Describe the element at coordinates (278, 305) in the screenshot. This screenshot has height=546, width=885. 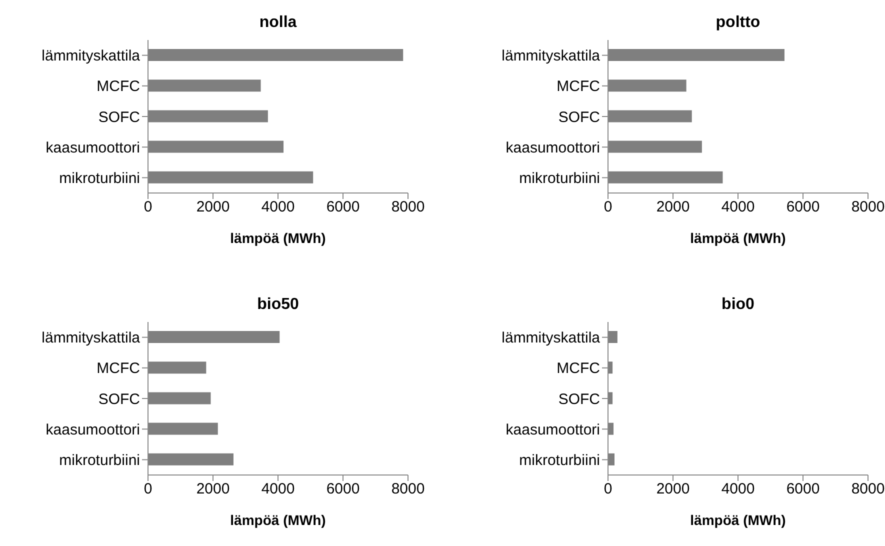
I see `chart-title: bio50` at that location.